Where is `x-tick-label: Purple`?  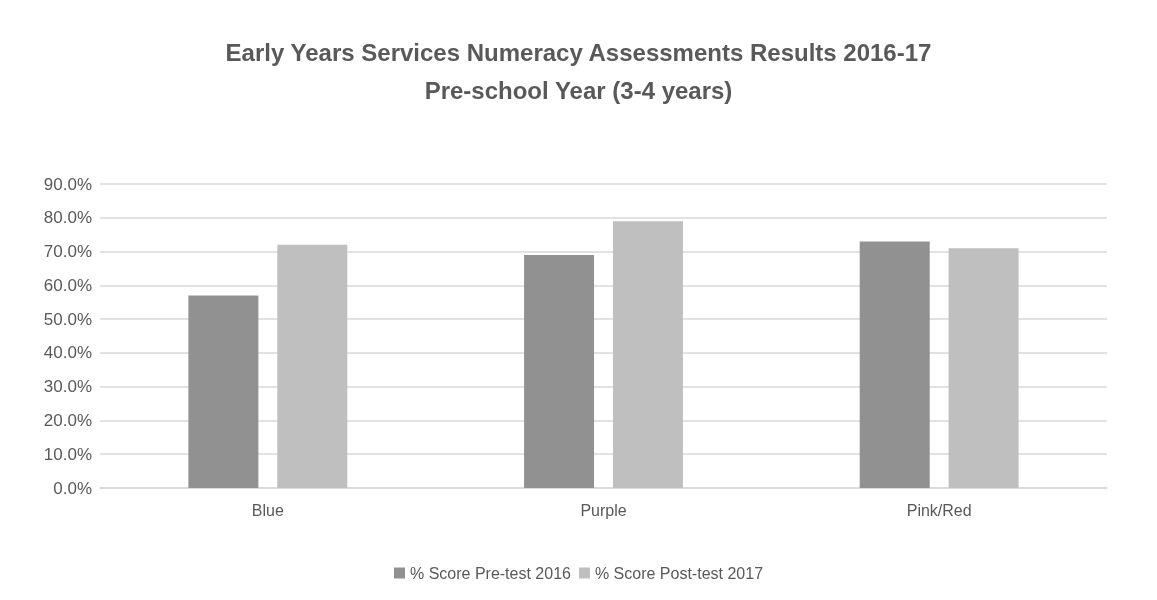
x-tick-label: Purple is located at coordinates (603, 510).